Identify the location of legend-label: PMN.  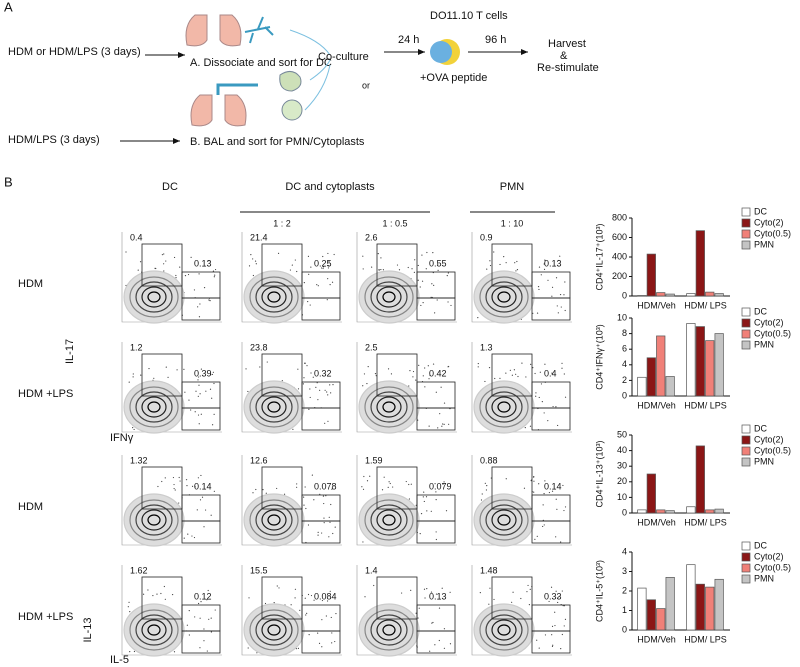
(764, 578).